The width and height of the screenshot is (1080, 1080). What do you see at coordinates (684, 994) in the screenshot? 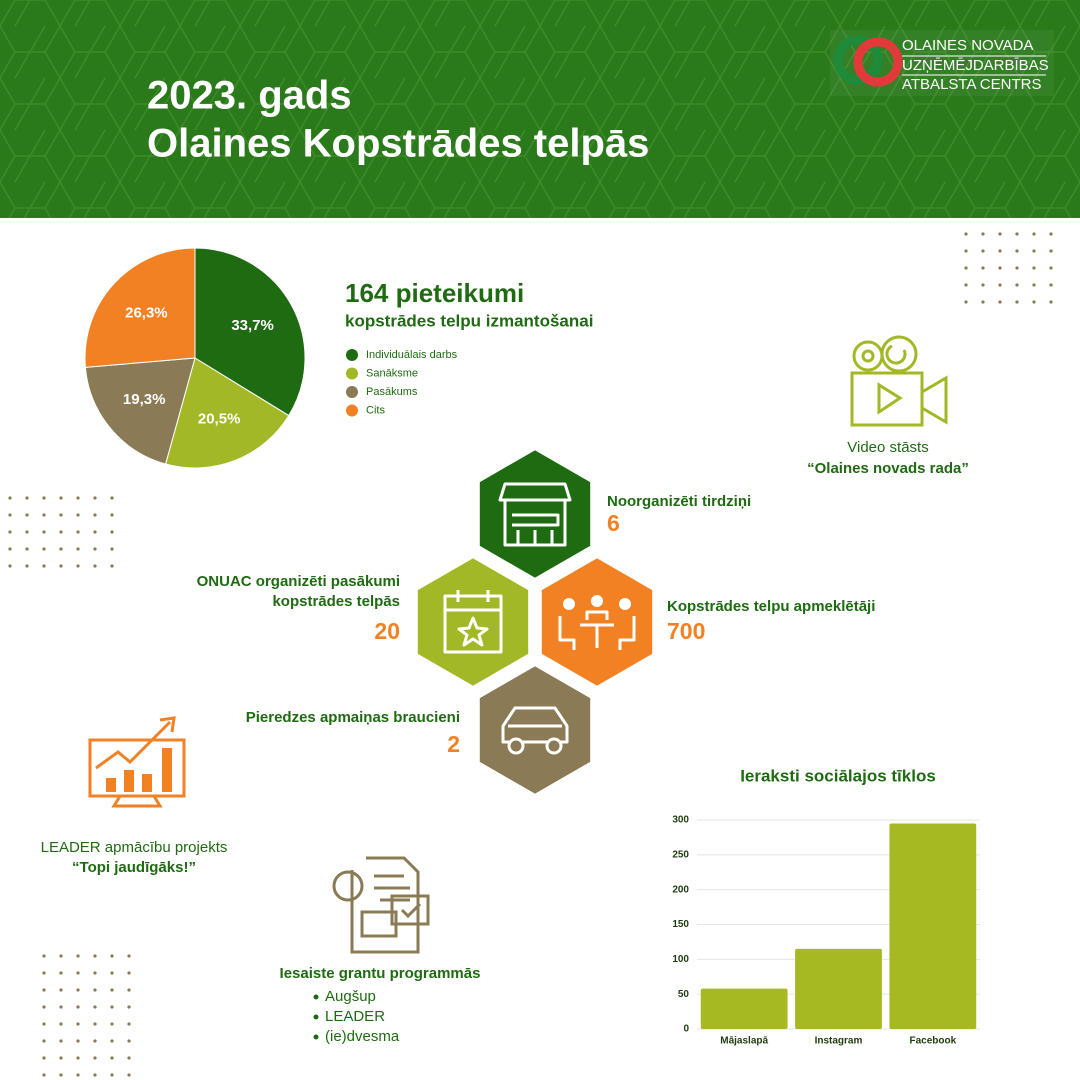
I see `y-tick-label: 50` at bounding box center [684, 994].